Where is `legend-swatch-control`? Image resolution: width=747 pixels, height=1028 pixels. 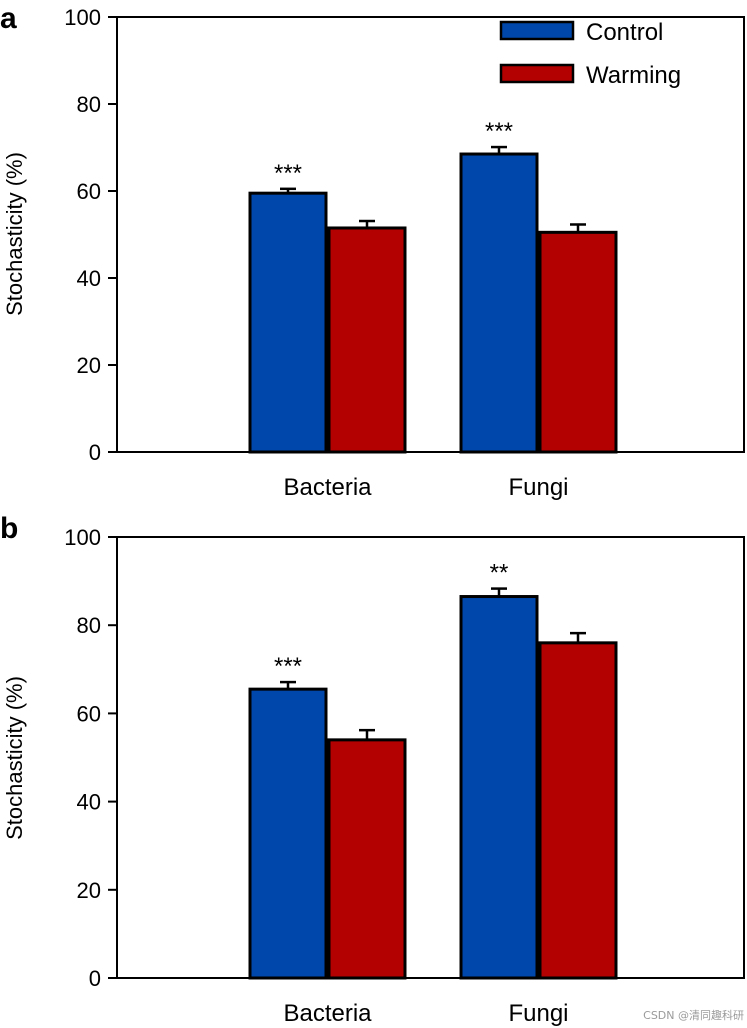 legend-swatch-control is located at coordinates (537, 30).